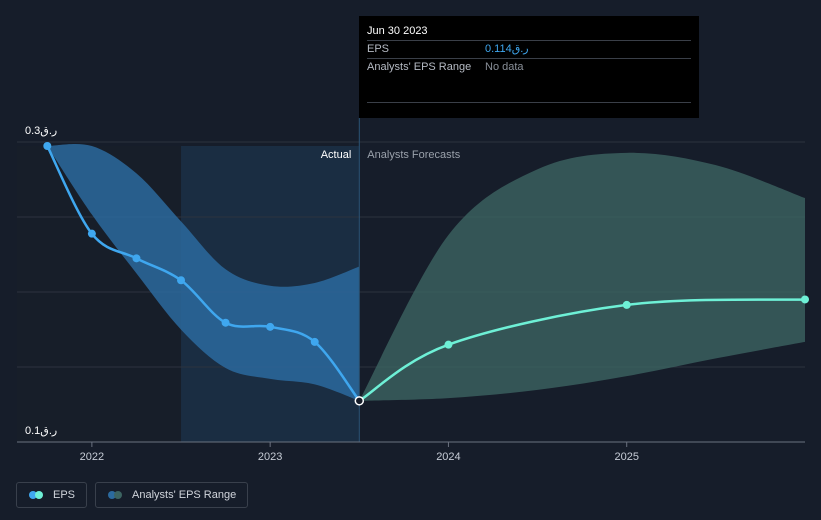 The image size is (821, 520). What do you see at coordinates (270, 457) in the screenshot?
I see `x-tick-label: 2023` at bounding box center [270, 457].